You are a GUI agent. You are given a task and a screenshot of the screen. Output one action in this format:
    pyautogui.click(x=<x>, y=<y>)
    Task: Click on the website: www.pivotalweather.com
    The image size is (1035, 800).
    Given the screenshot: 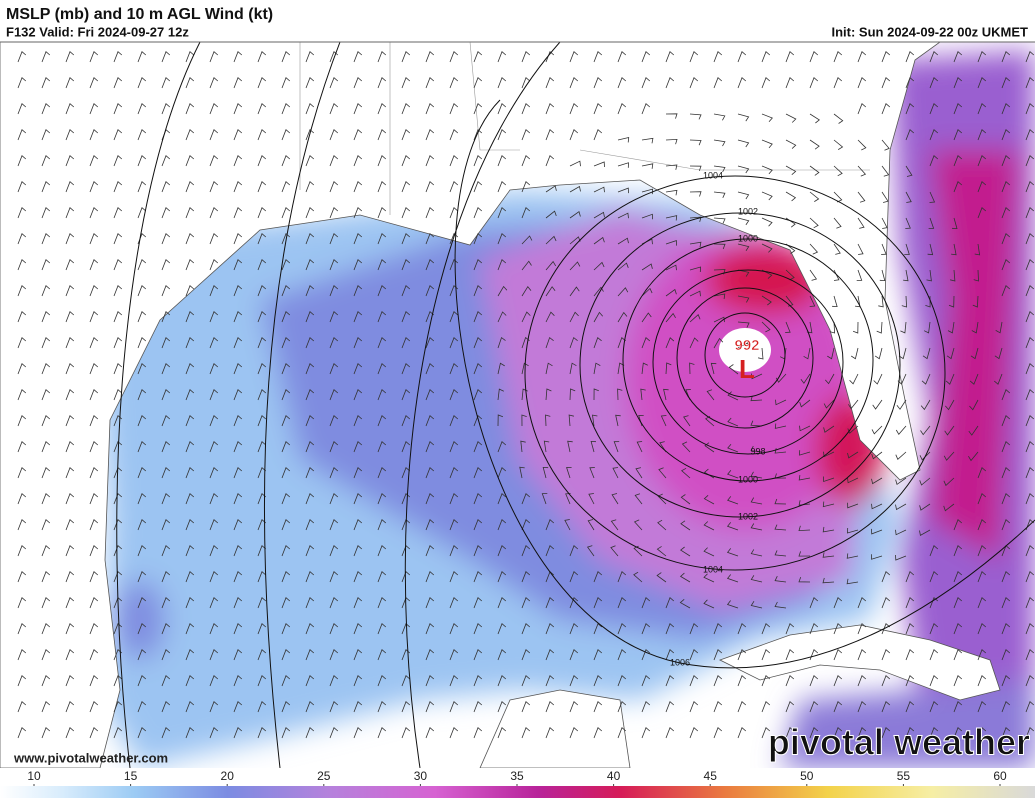 What is the action you would take?
    pyautogui.click(x=90, y=757)
    